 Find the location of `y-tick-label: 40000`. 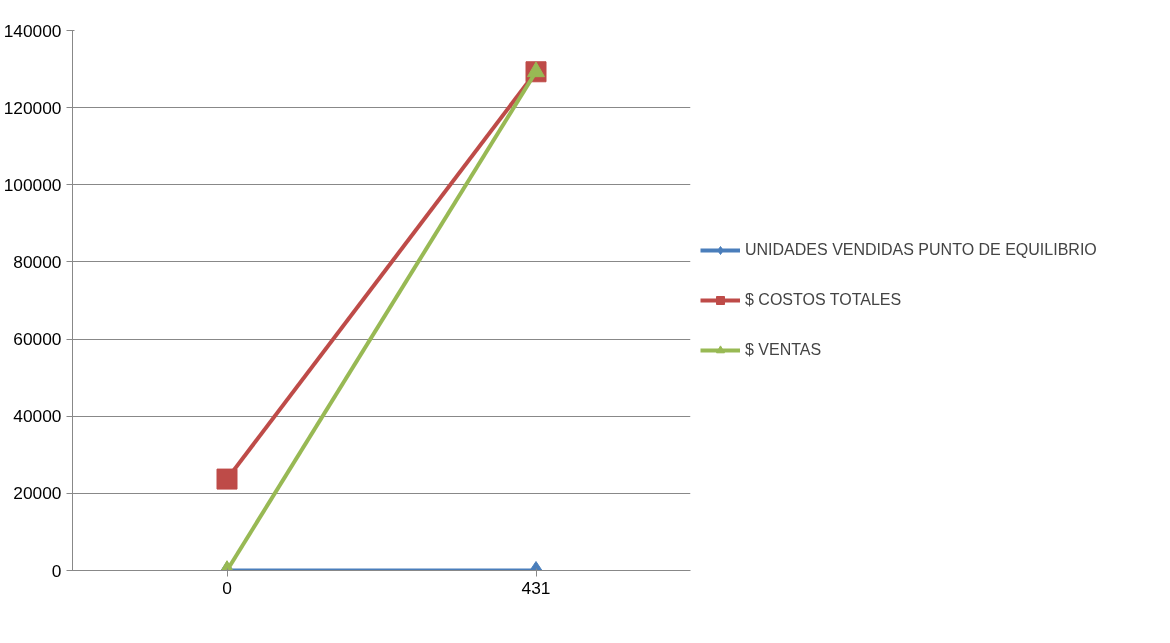

y-tick-label: 40000 is located at coordinates (37, 416).